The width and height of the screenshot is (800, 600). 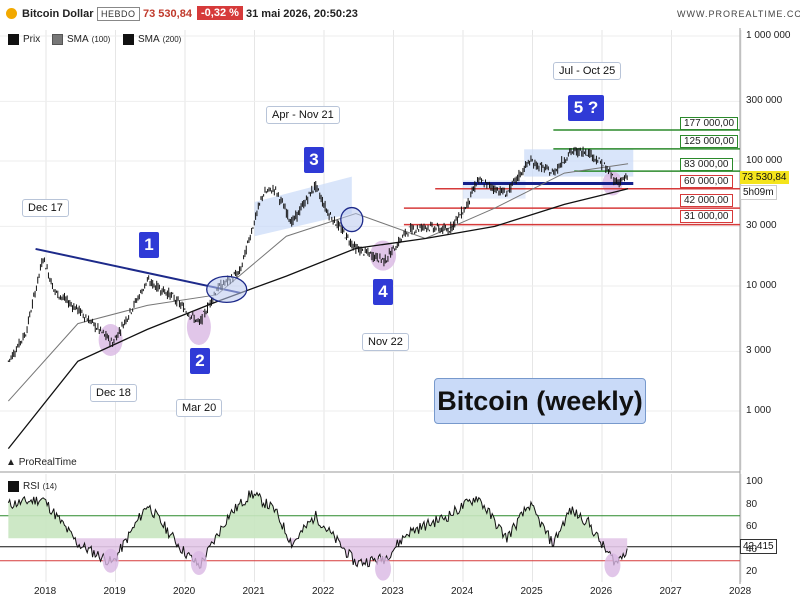 What do you see at coordinates (57, 39) in the screenshot?
I see `sma100-swatch` at bounding box center [57, 39].